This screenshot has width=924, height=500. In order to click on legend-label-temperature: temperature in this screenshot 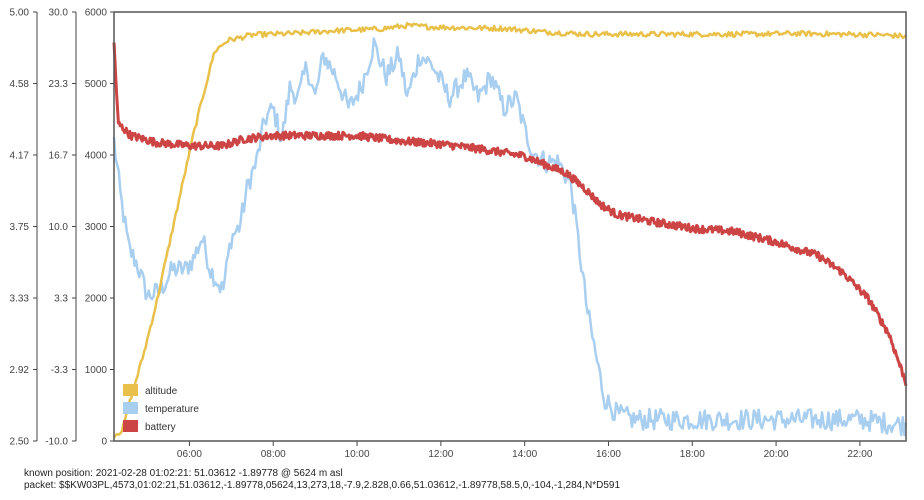, I will do `click(172, 409)`.